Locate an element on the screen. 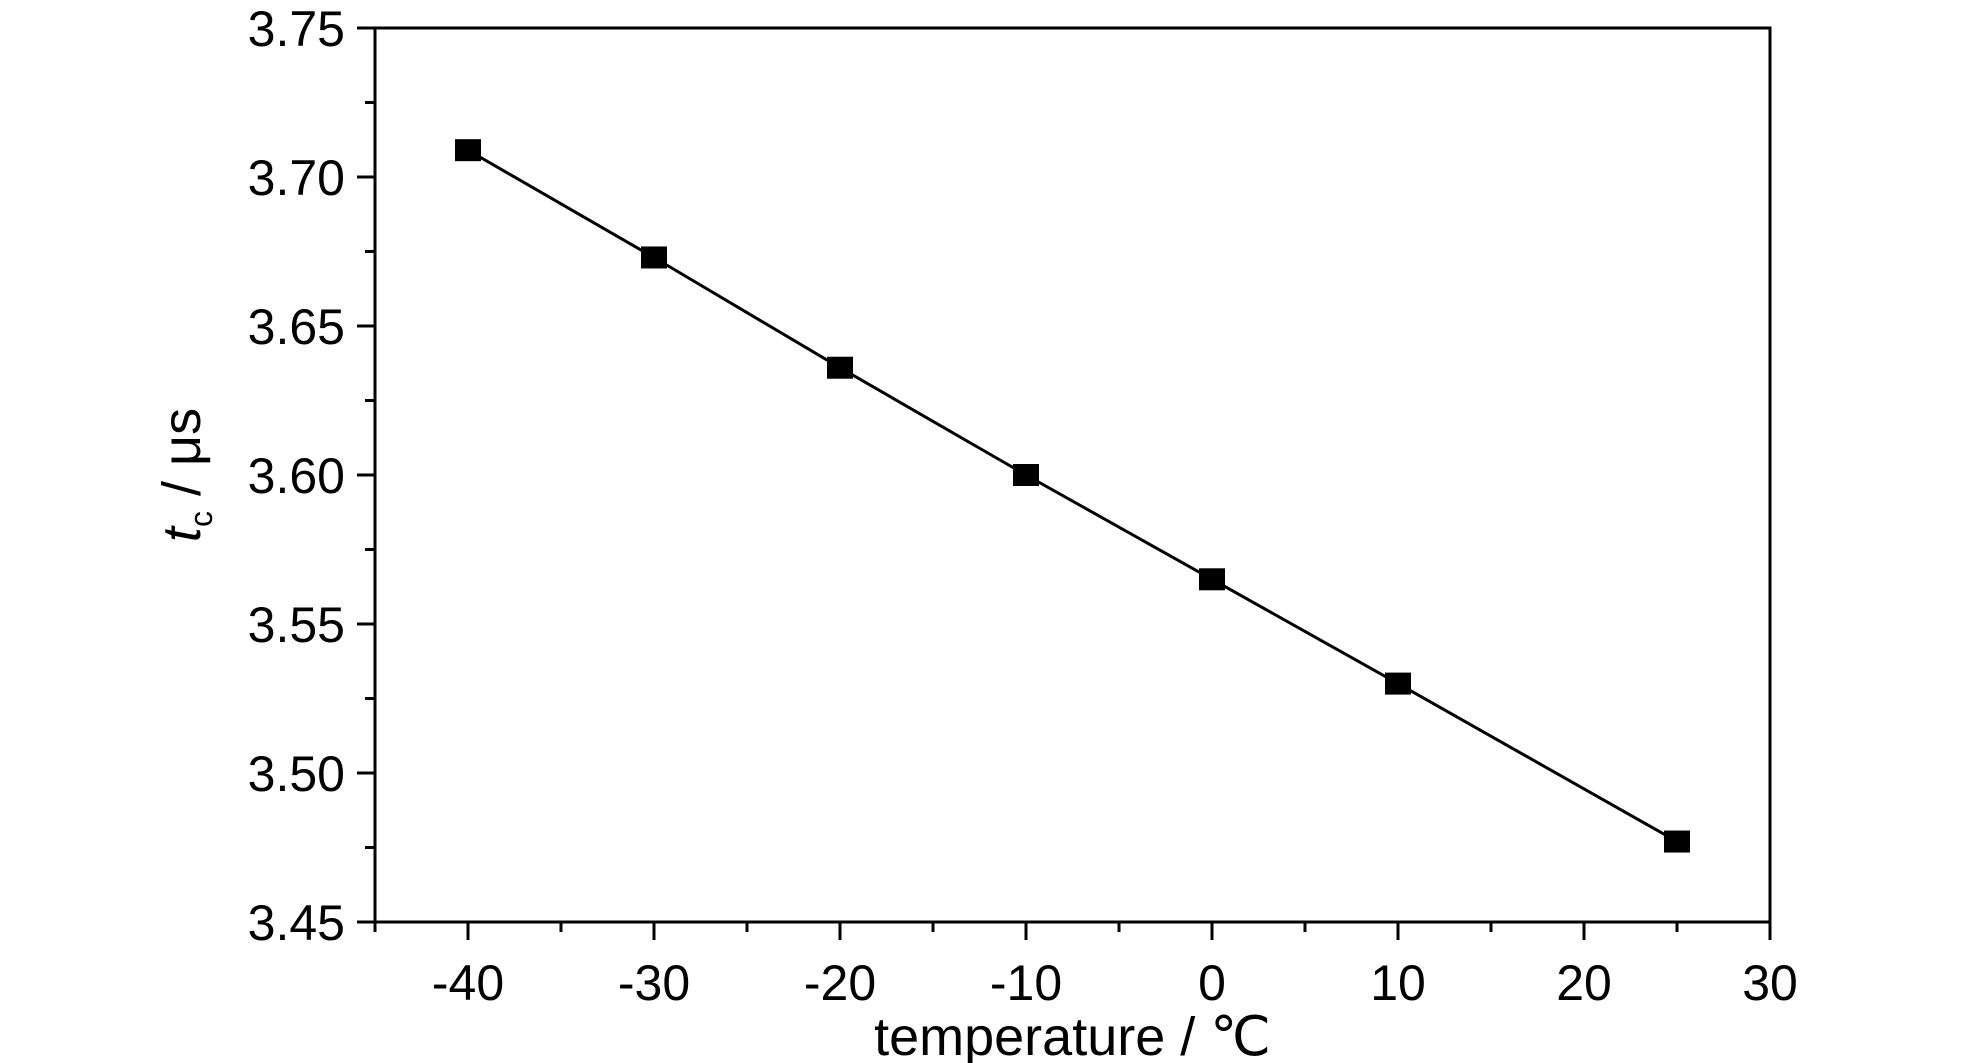  x-tick-label: -10 is located at coordinates (1026, 983).